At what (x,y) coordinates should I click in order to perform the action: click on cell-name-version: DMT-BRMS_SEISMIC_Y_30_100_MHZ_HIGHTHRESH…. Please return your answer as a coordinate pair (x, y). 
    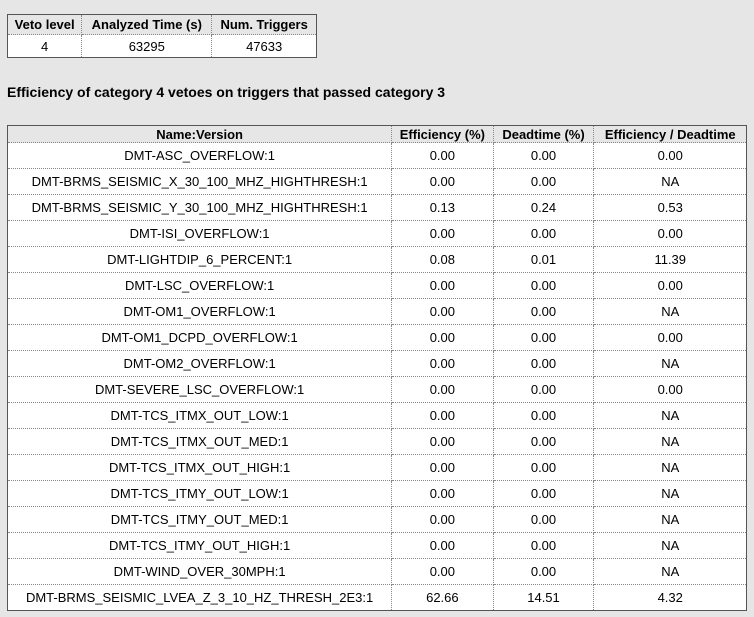
    Looking at the image, I should click on (200, 207).